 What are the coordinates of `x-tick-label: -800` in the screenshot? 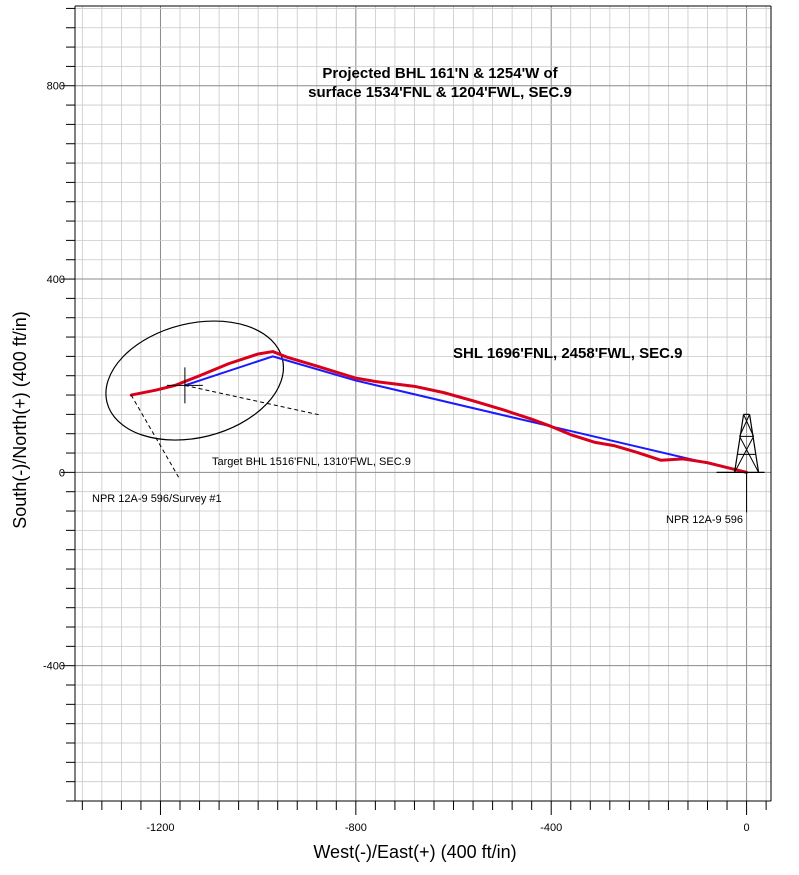 It's located at (356, 828).